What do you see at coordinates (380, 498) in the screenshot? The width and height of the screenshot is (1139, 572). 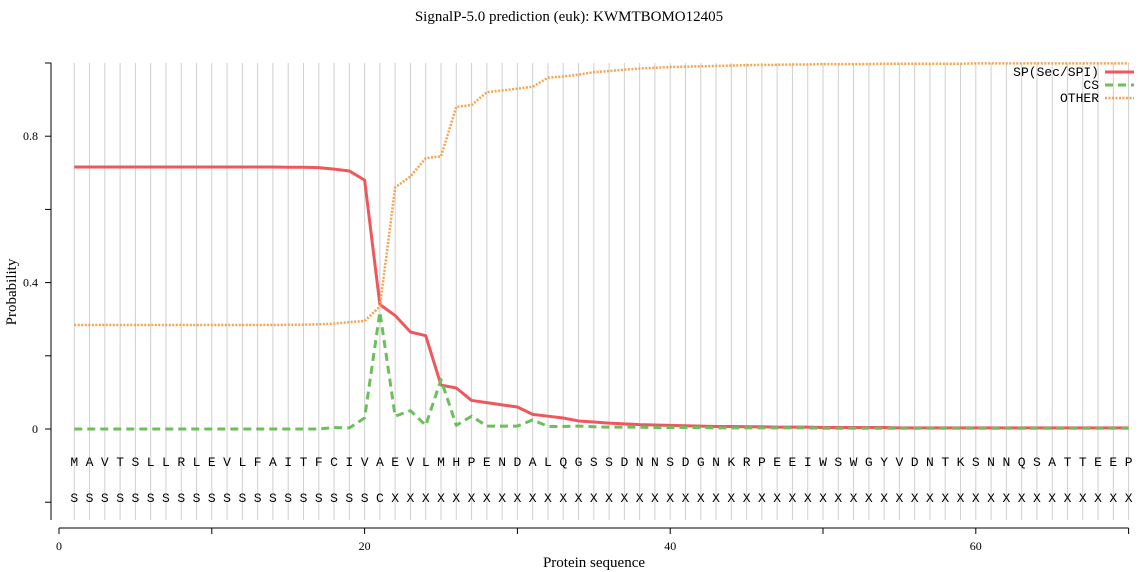 I see `residue-label: C` at bounding box center [380, 498].